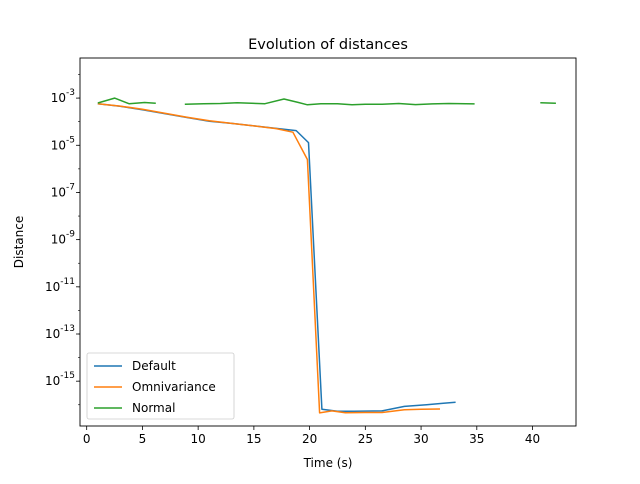  Describe the element at coordinates (476, 439) in the screenshot. I see `x-tick-label: 35` at that location.